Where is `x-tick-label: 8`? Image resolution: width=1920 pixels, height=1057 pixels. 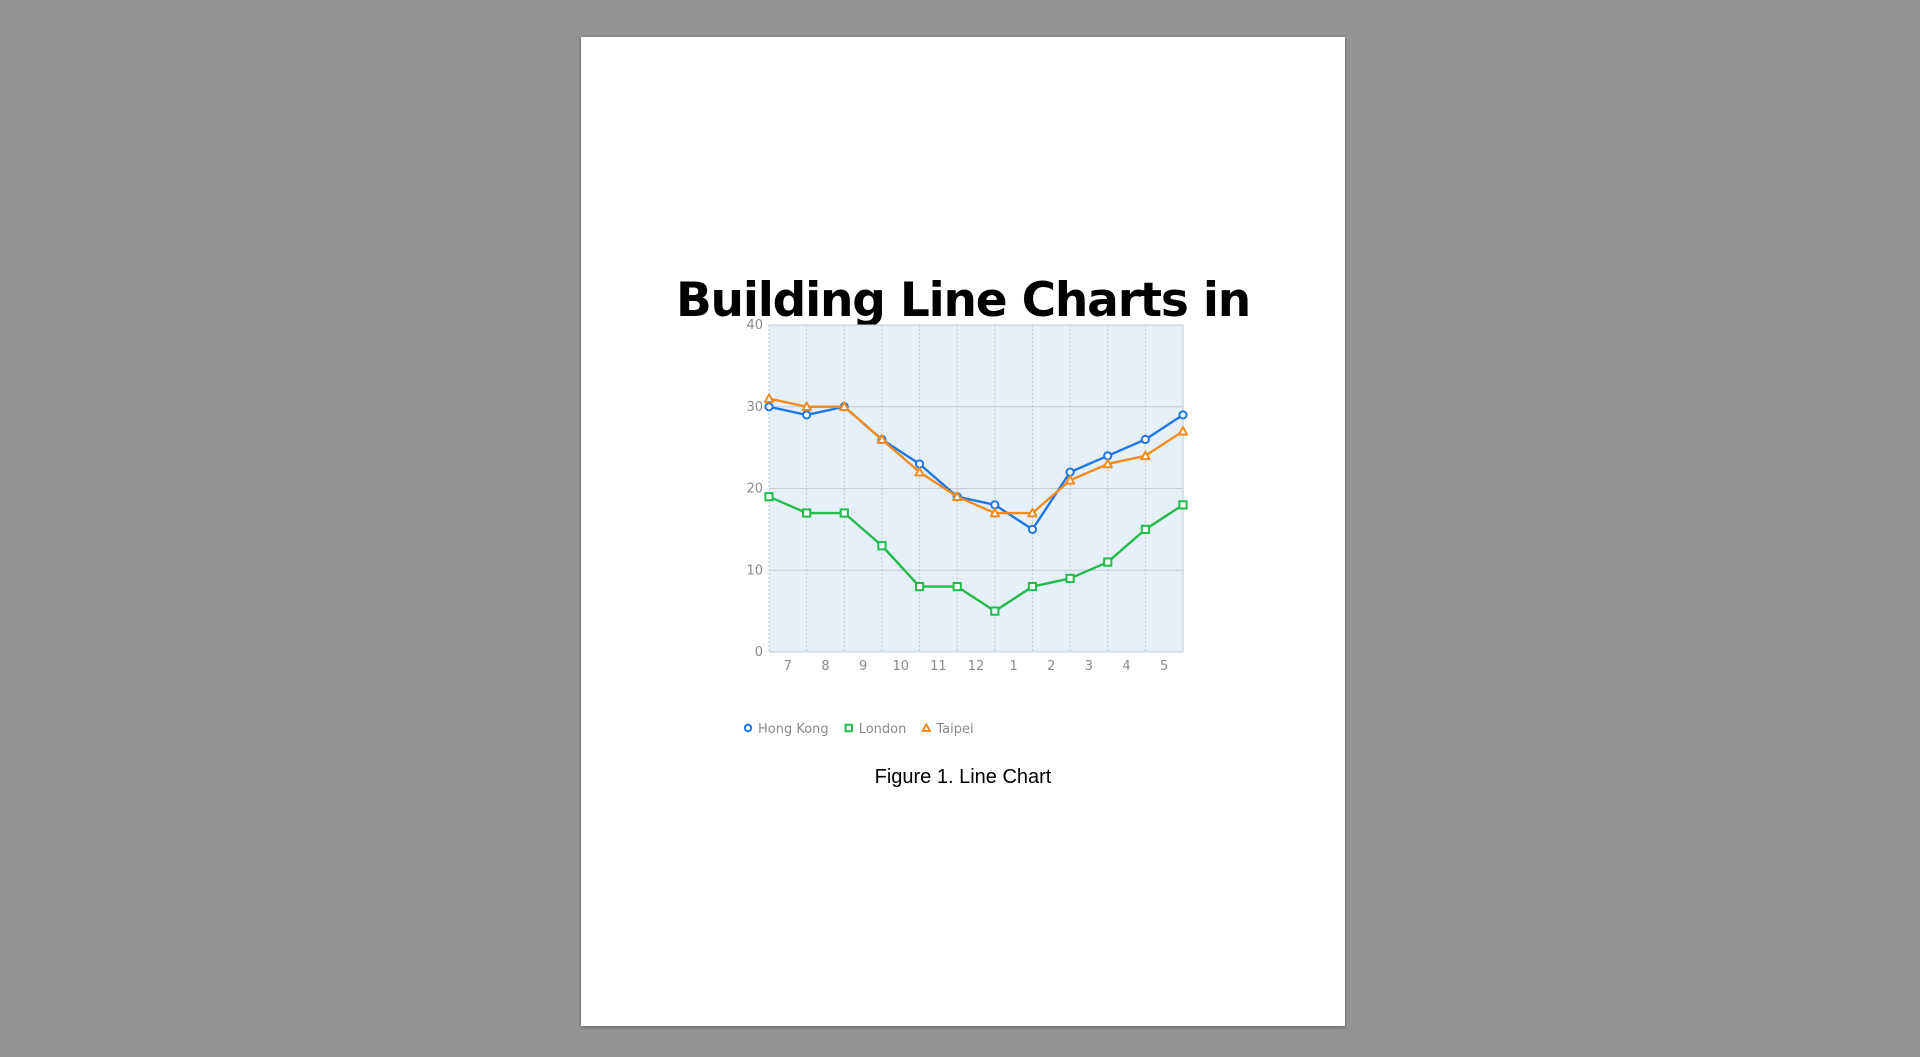 x-tick-label: 8 is located at coordinates (825, 666).